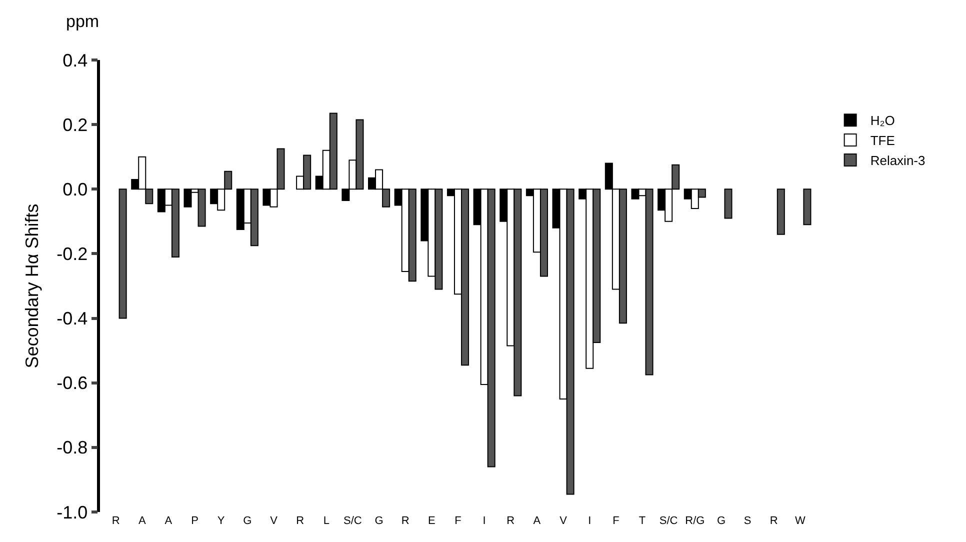 This screenshot has width=966, height=542. I want to click on y-tick-label: -0.2, so click(72, 254).